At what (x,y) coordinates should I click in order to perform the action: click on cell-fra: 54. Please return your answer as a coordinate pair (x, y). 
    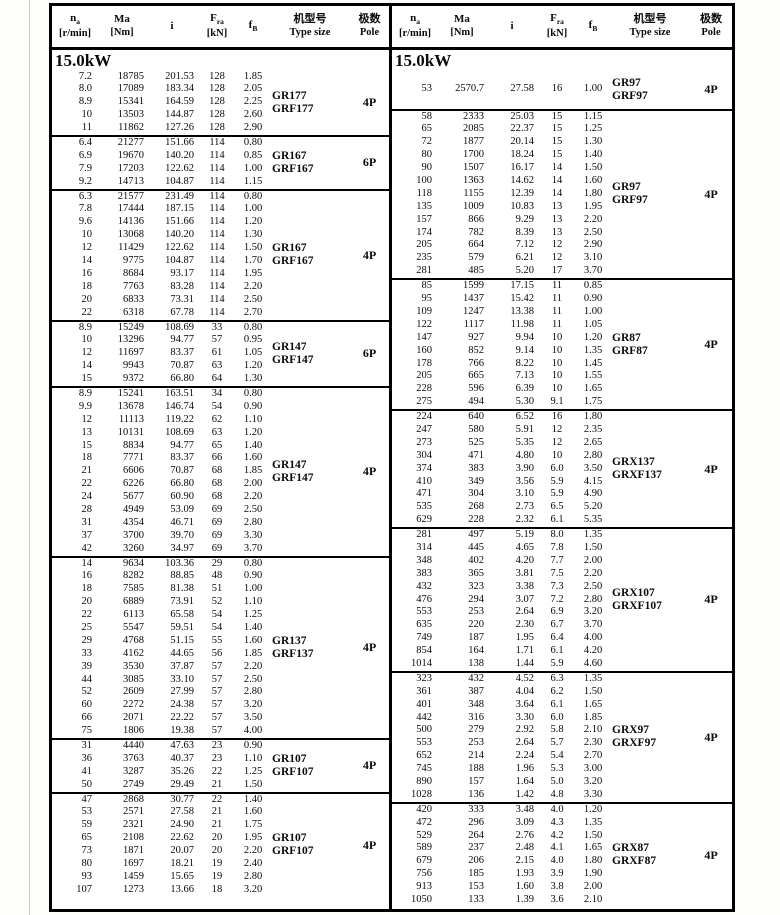
    Looking at the image, I should click on (217, 615).